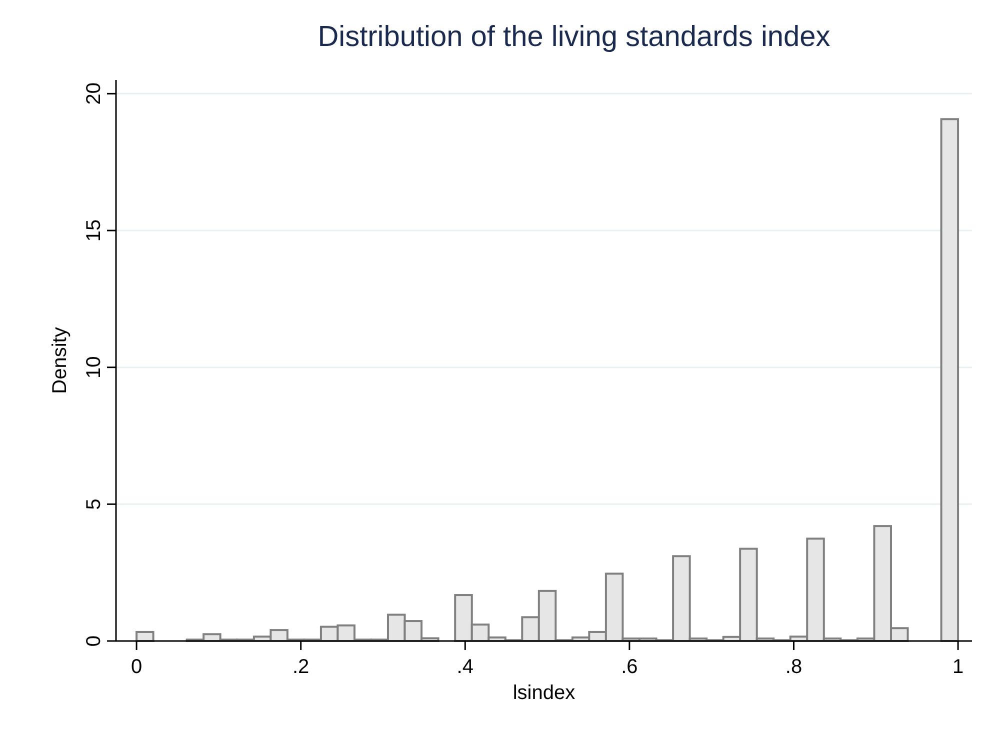 The image size is (997, 729). Describe the element at coordinates (544, 693) in the screenshot. I see `x-axis-title: lsindex` at that location.